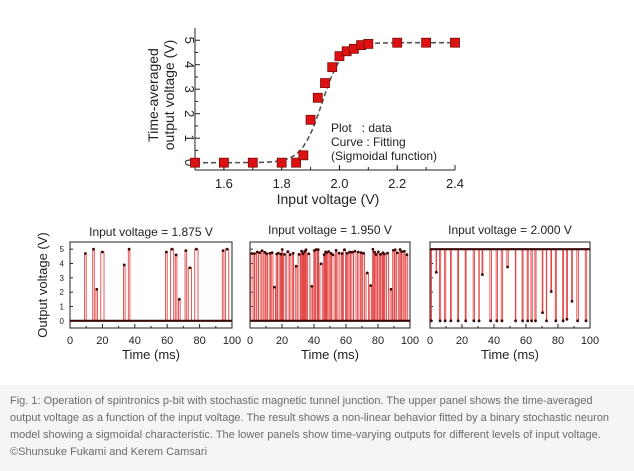 Image resolution: width=634 pixels, height=471 pixels. What do you see at coordinates (330, 354) in the screenshot?
I see `panel-2-xlabel: Time (ms)` at bounding box center [330, 354].